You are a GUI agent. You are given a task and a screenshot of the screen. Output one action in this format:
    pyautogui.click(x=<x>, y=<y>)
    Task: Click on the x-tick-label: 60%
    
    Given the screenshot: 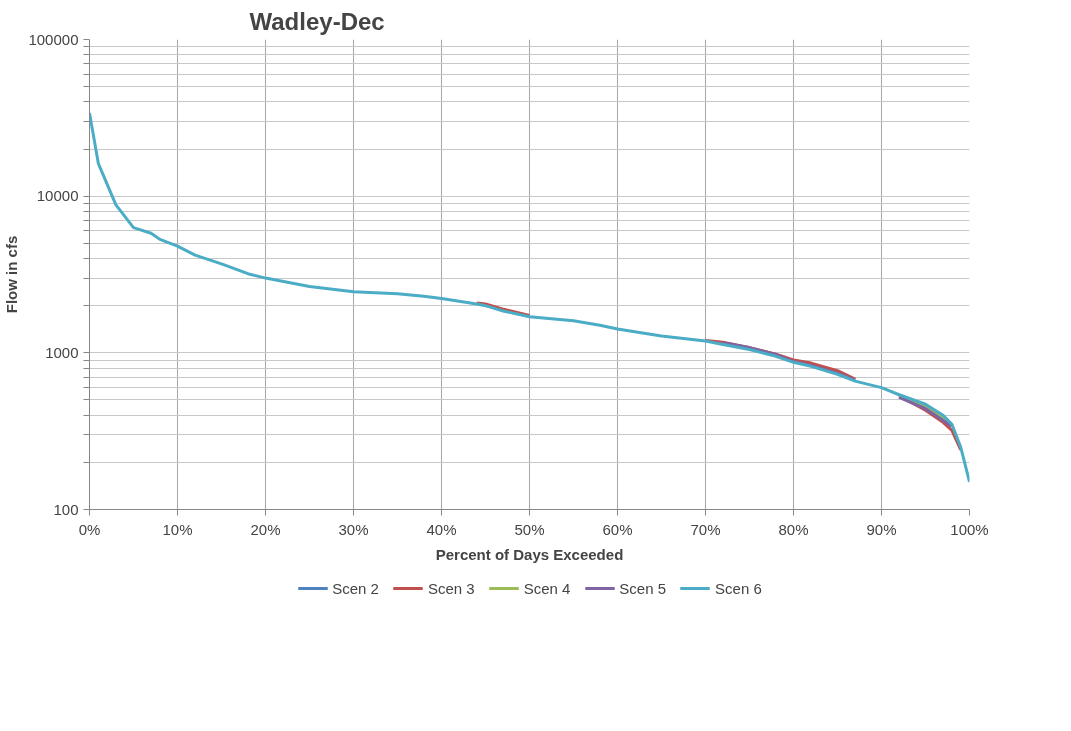 What is the action you would take?
    pyautogui.click(x=617, y=529)
    